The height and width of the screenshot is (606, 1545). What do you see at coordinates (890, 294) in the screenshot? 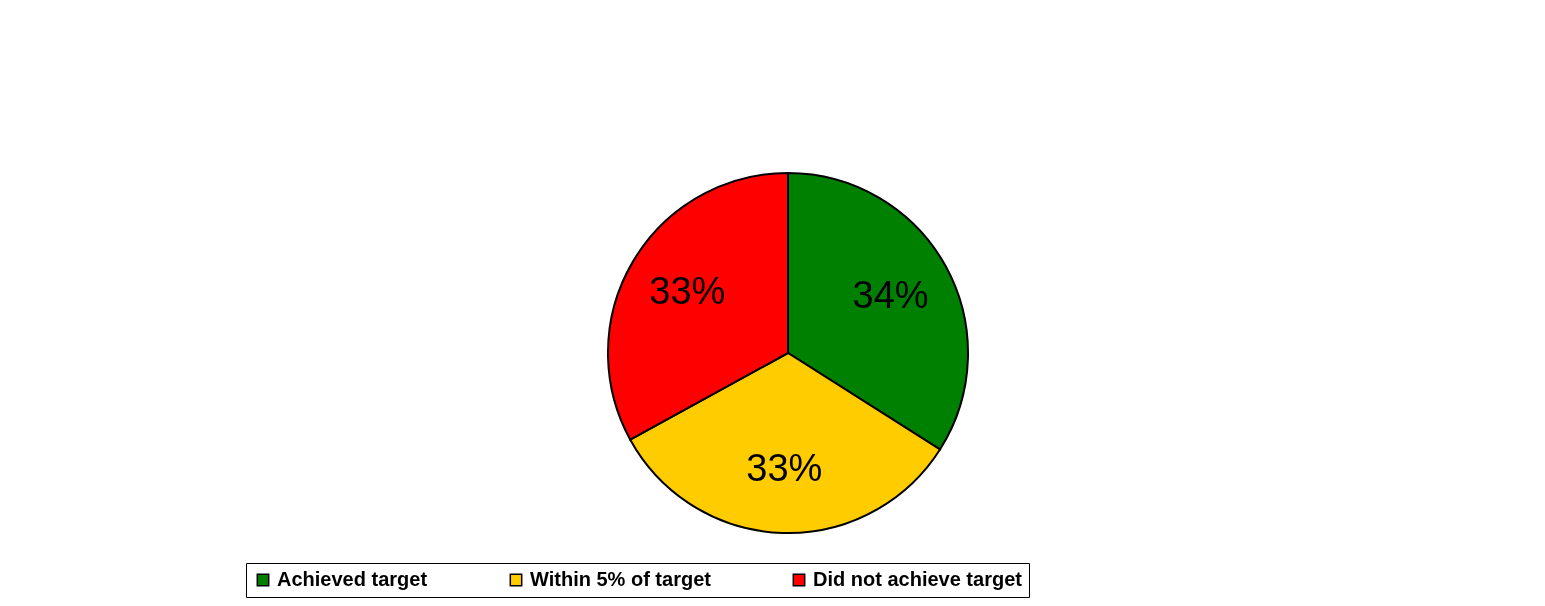
I see `data-label: 34%` at bounding box center [890, 294].